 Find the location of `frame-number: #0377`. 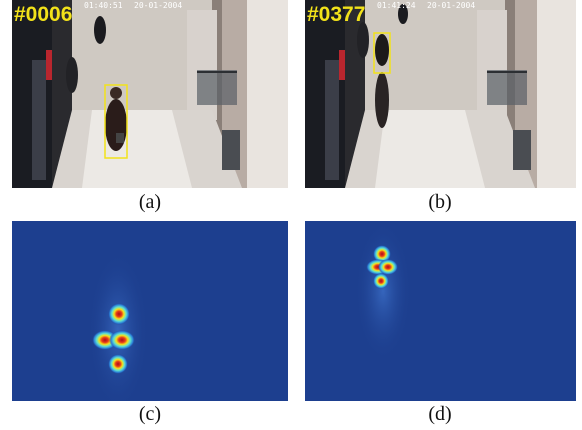

frame-number: #0377 is located at coordinates (336, 14).